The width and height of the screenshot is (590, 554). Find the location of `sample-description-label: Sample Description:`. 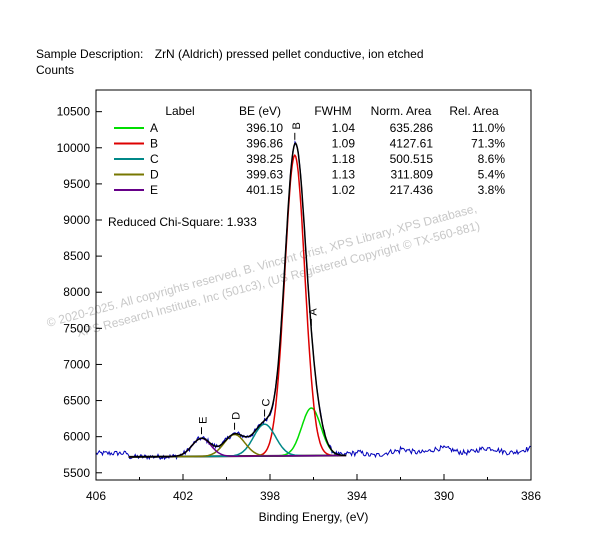

sample-description-label: Sample Description: is located at coordinates (90, 54).